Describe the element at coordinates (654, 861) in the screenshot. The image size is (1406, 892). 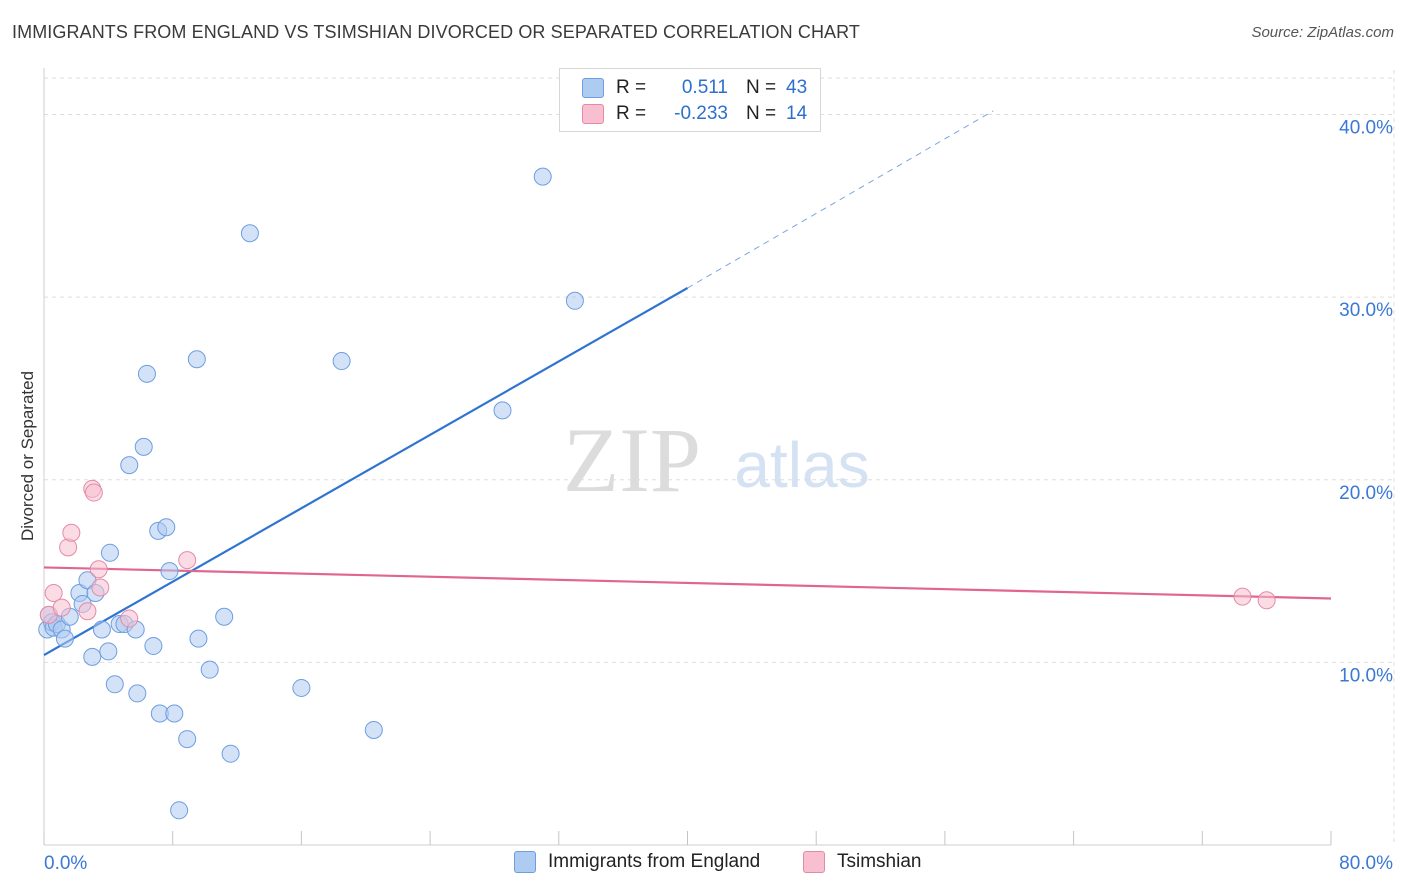
I see `series-legend-label: Immigrants from England` at that location.